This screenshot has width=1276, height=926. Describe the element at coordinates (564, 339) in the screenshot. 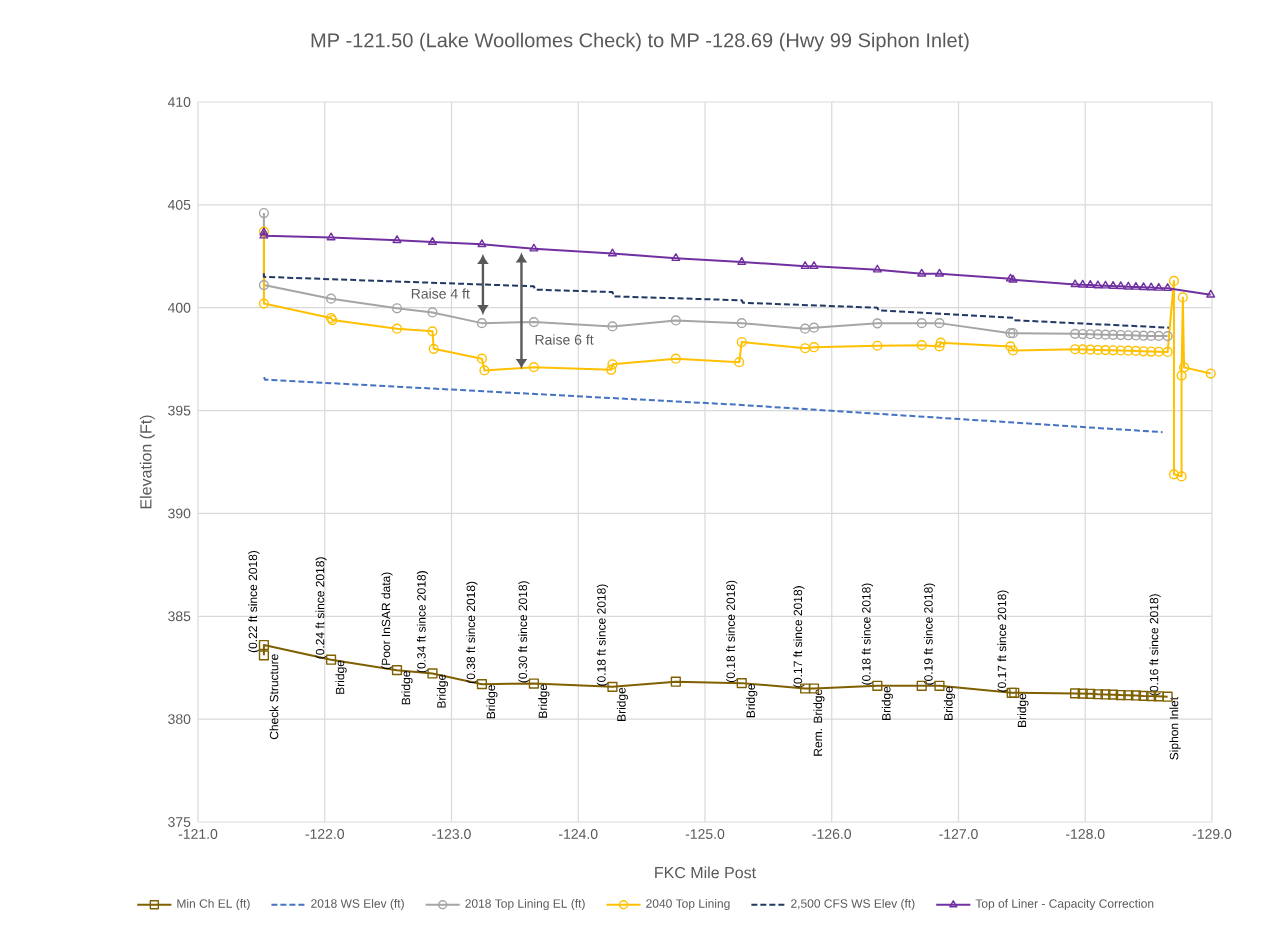

I see `annotation: Raise 6 ft` at that location.